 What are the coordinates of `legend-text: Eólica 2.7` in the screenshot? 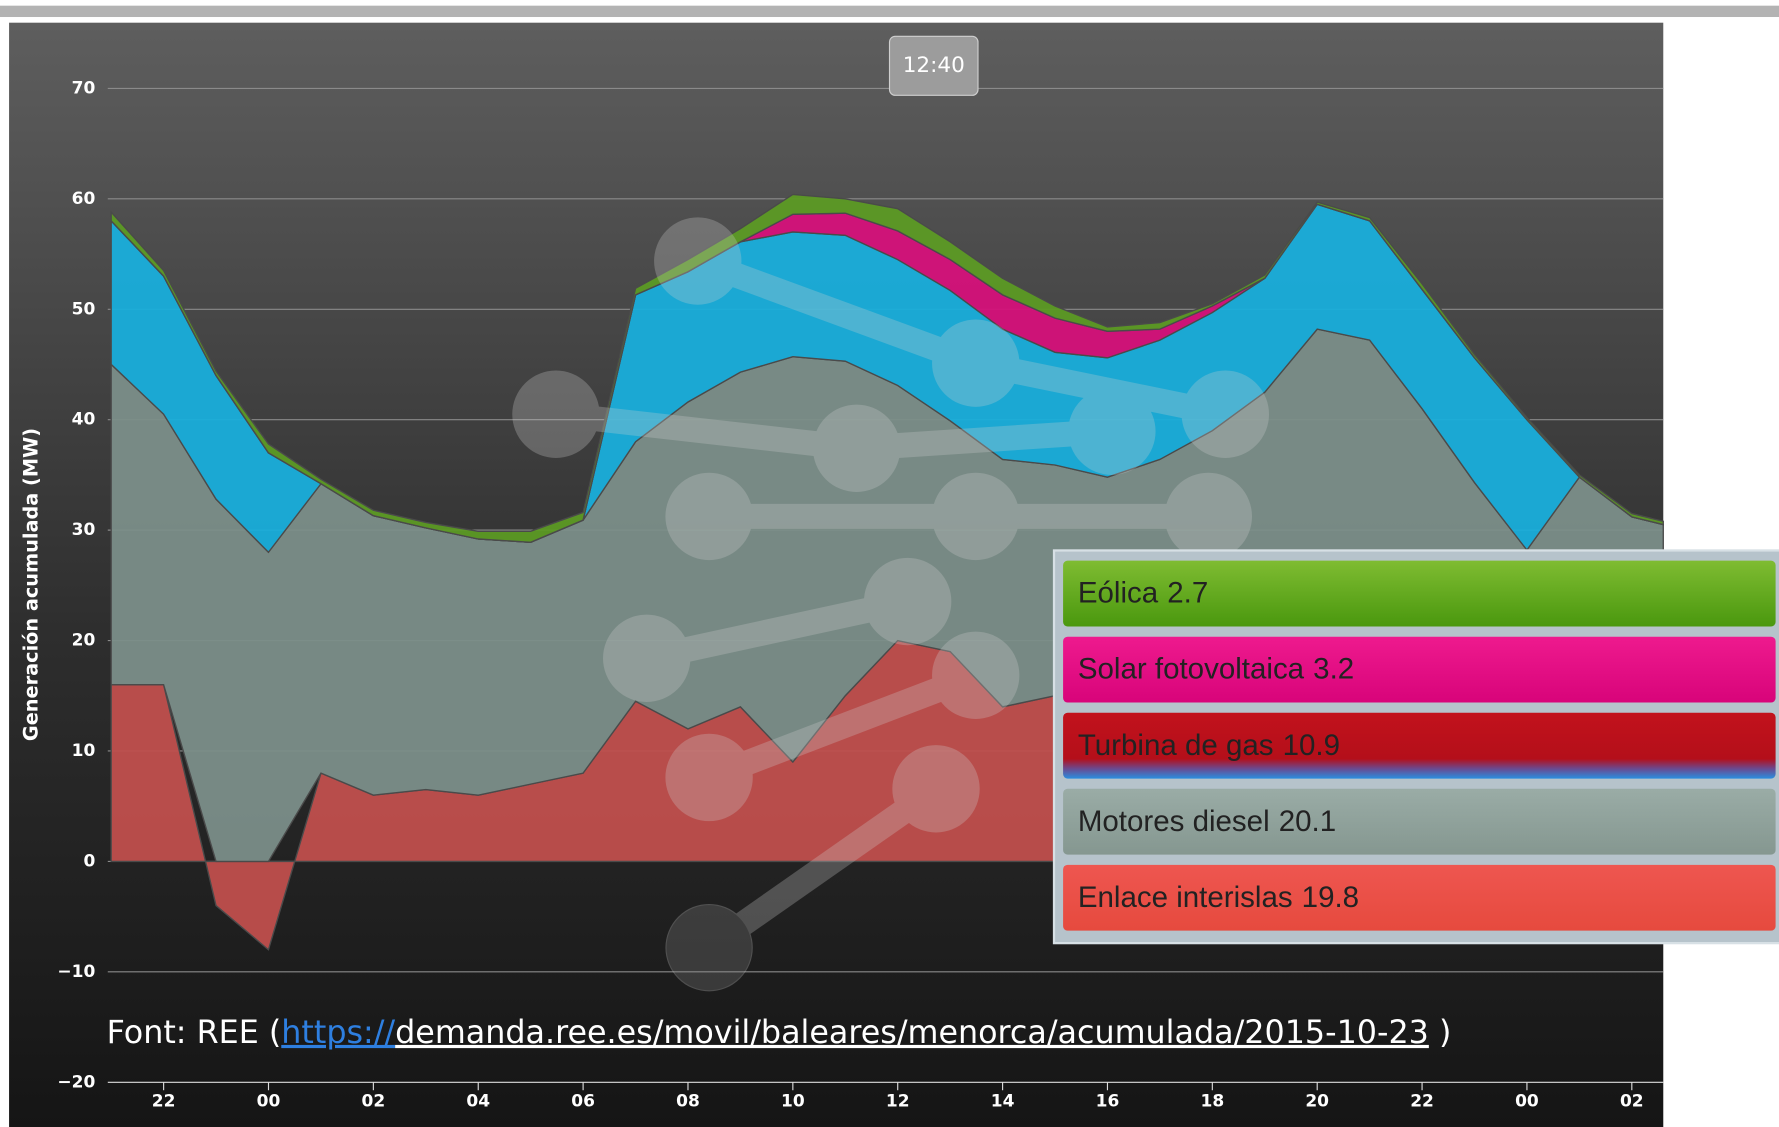 It's located at (1143, 593).